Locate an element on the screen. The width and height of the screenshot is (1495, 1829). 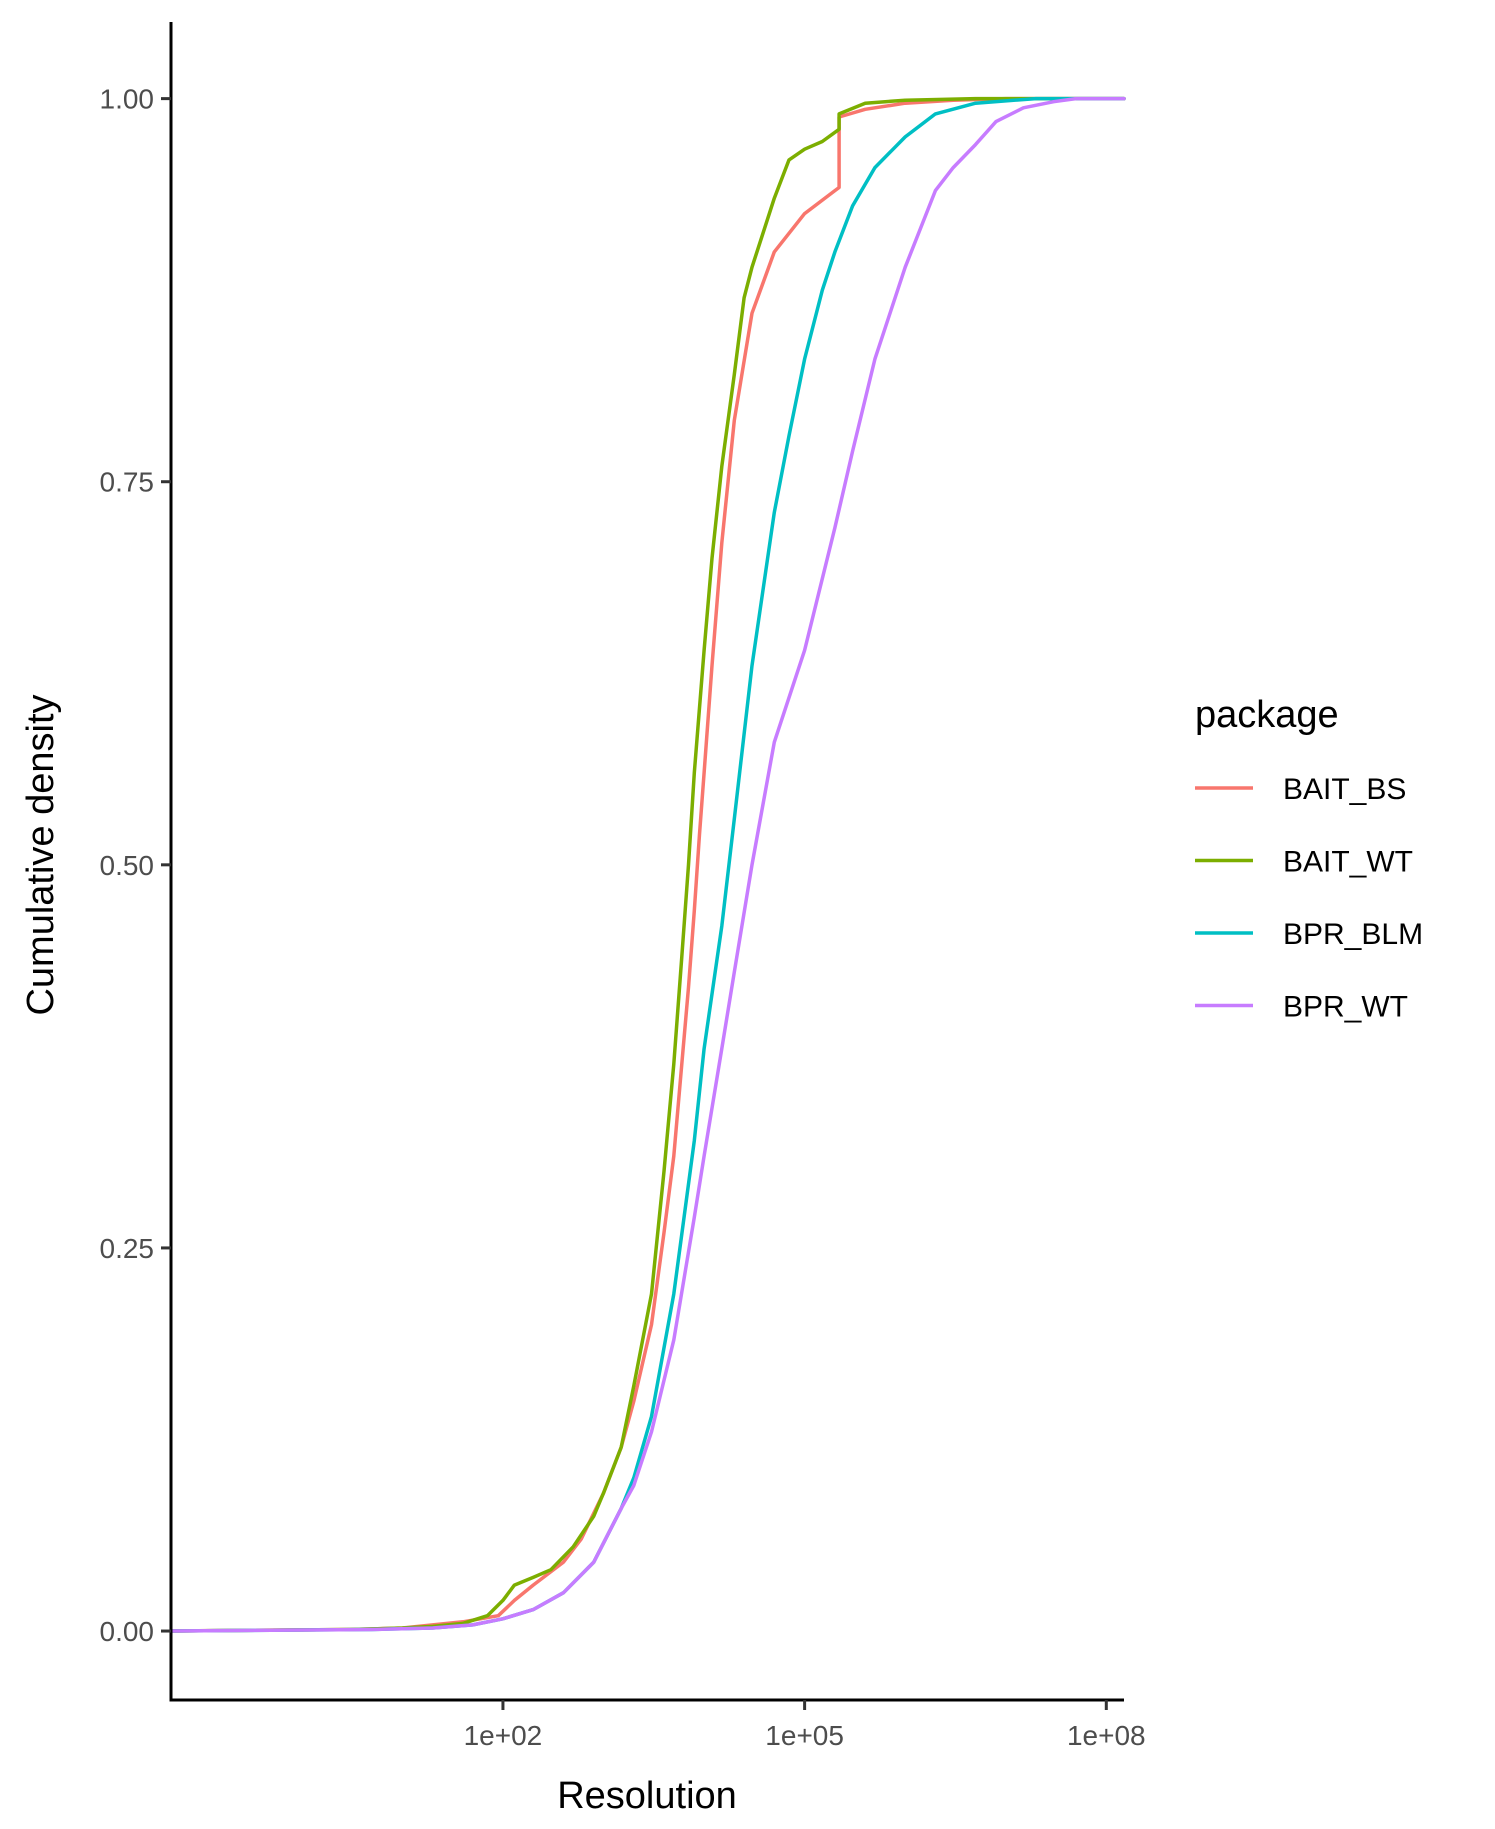
x-tick-label: 1e+05 is located at coordinates (804, 1735).